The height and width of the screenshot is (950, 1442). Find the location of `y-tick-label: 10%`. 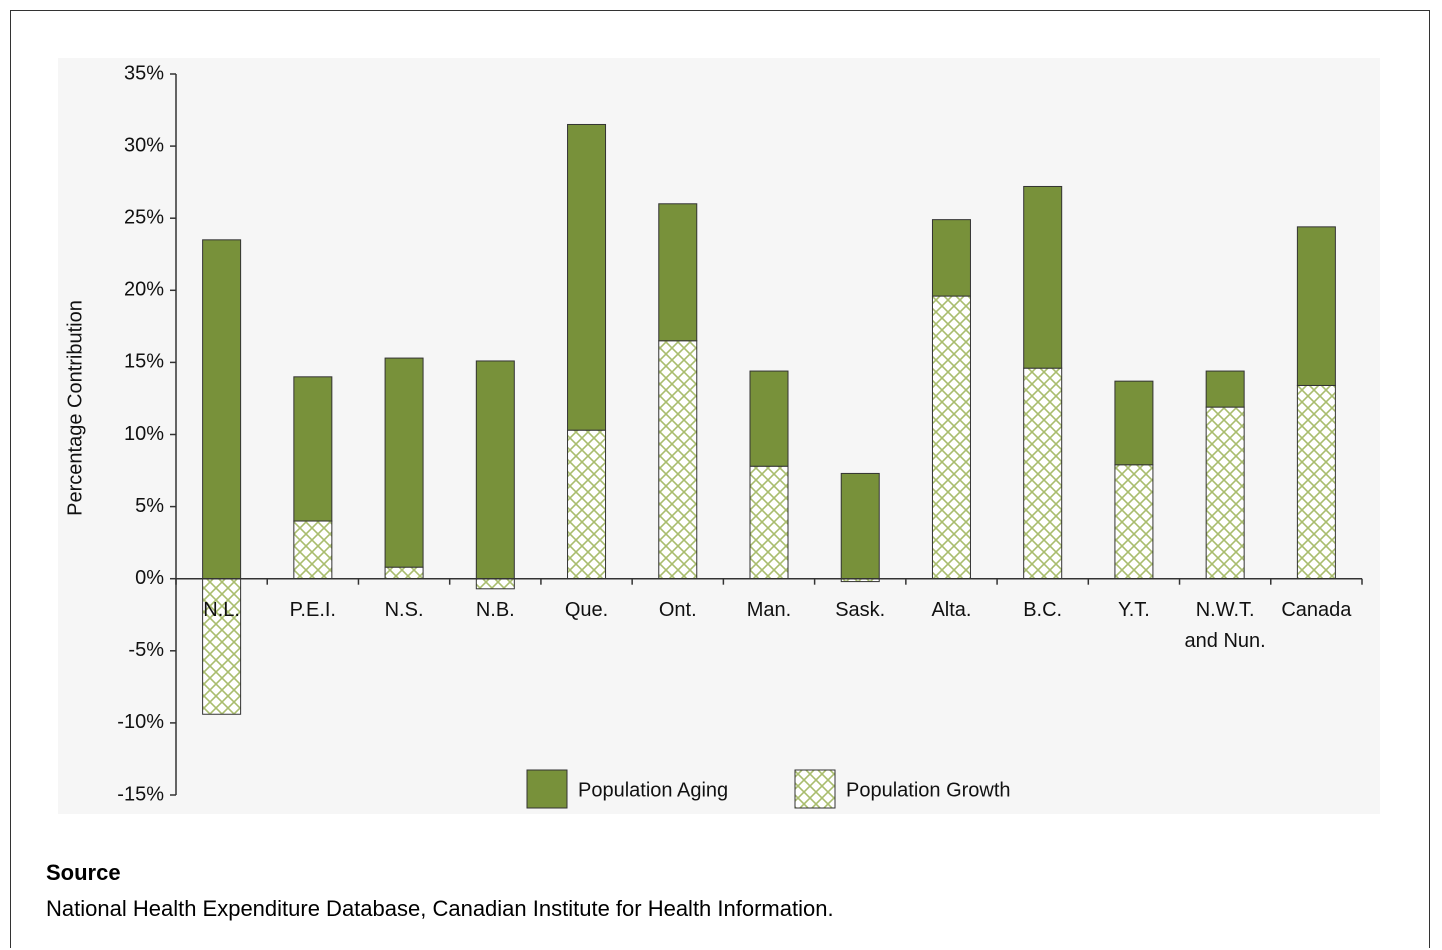

y-tick-label: 10% is located at coordinates (144, 434).